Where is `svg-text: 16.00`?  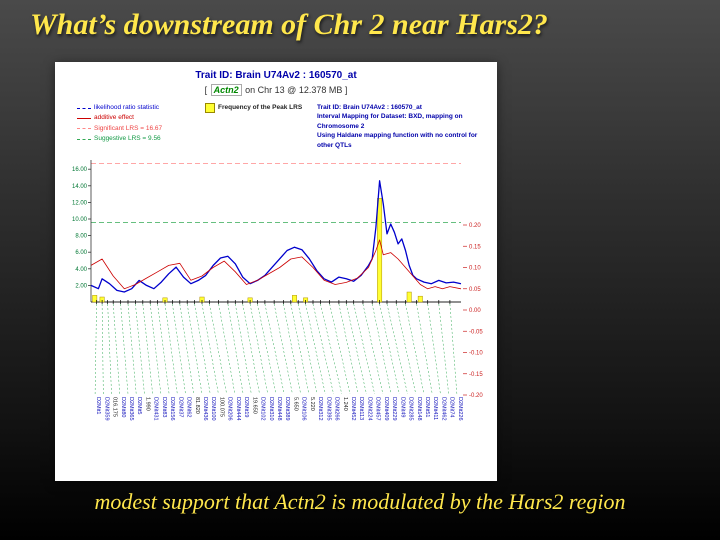
svg-text: 16.00 is located at coordinates (80, 170).